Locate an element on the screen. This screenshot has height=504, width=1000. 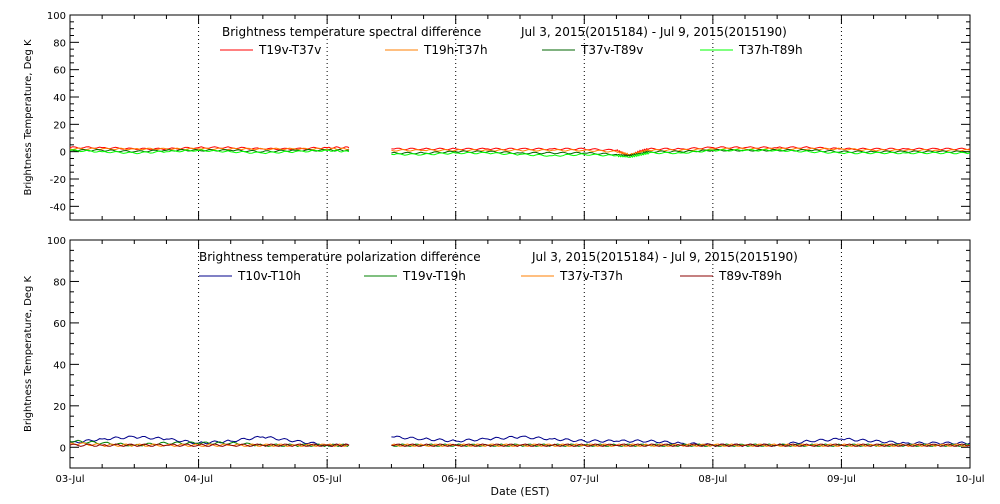
series-line-t19v-t37v is located at coordinates (520, 151).